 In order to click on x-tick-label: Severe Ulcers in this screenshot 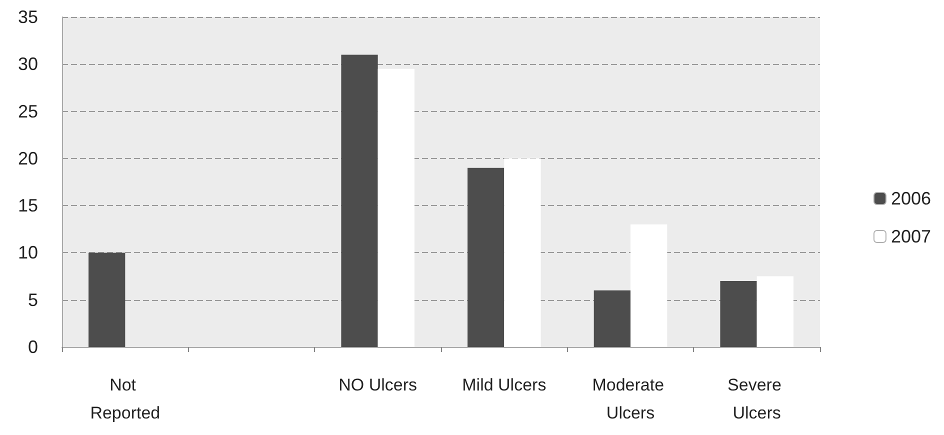, I will do `click(757, 399)`.